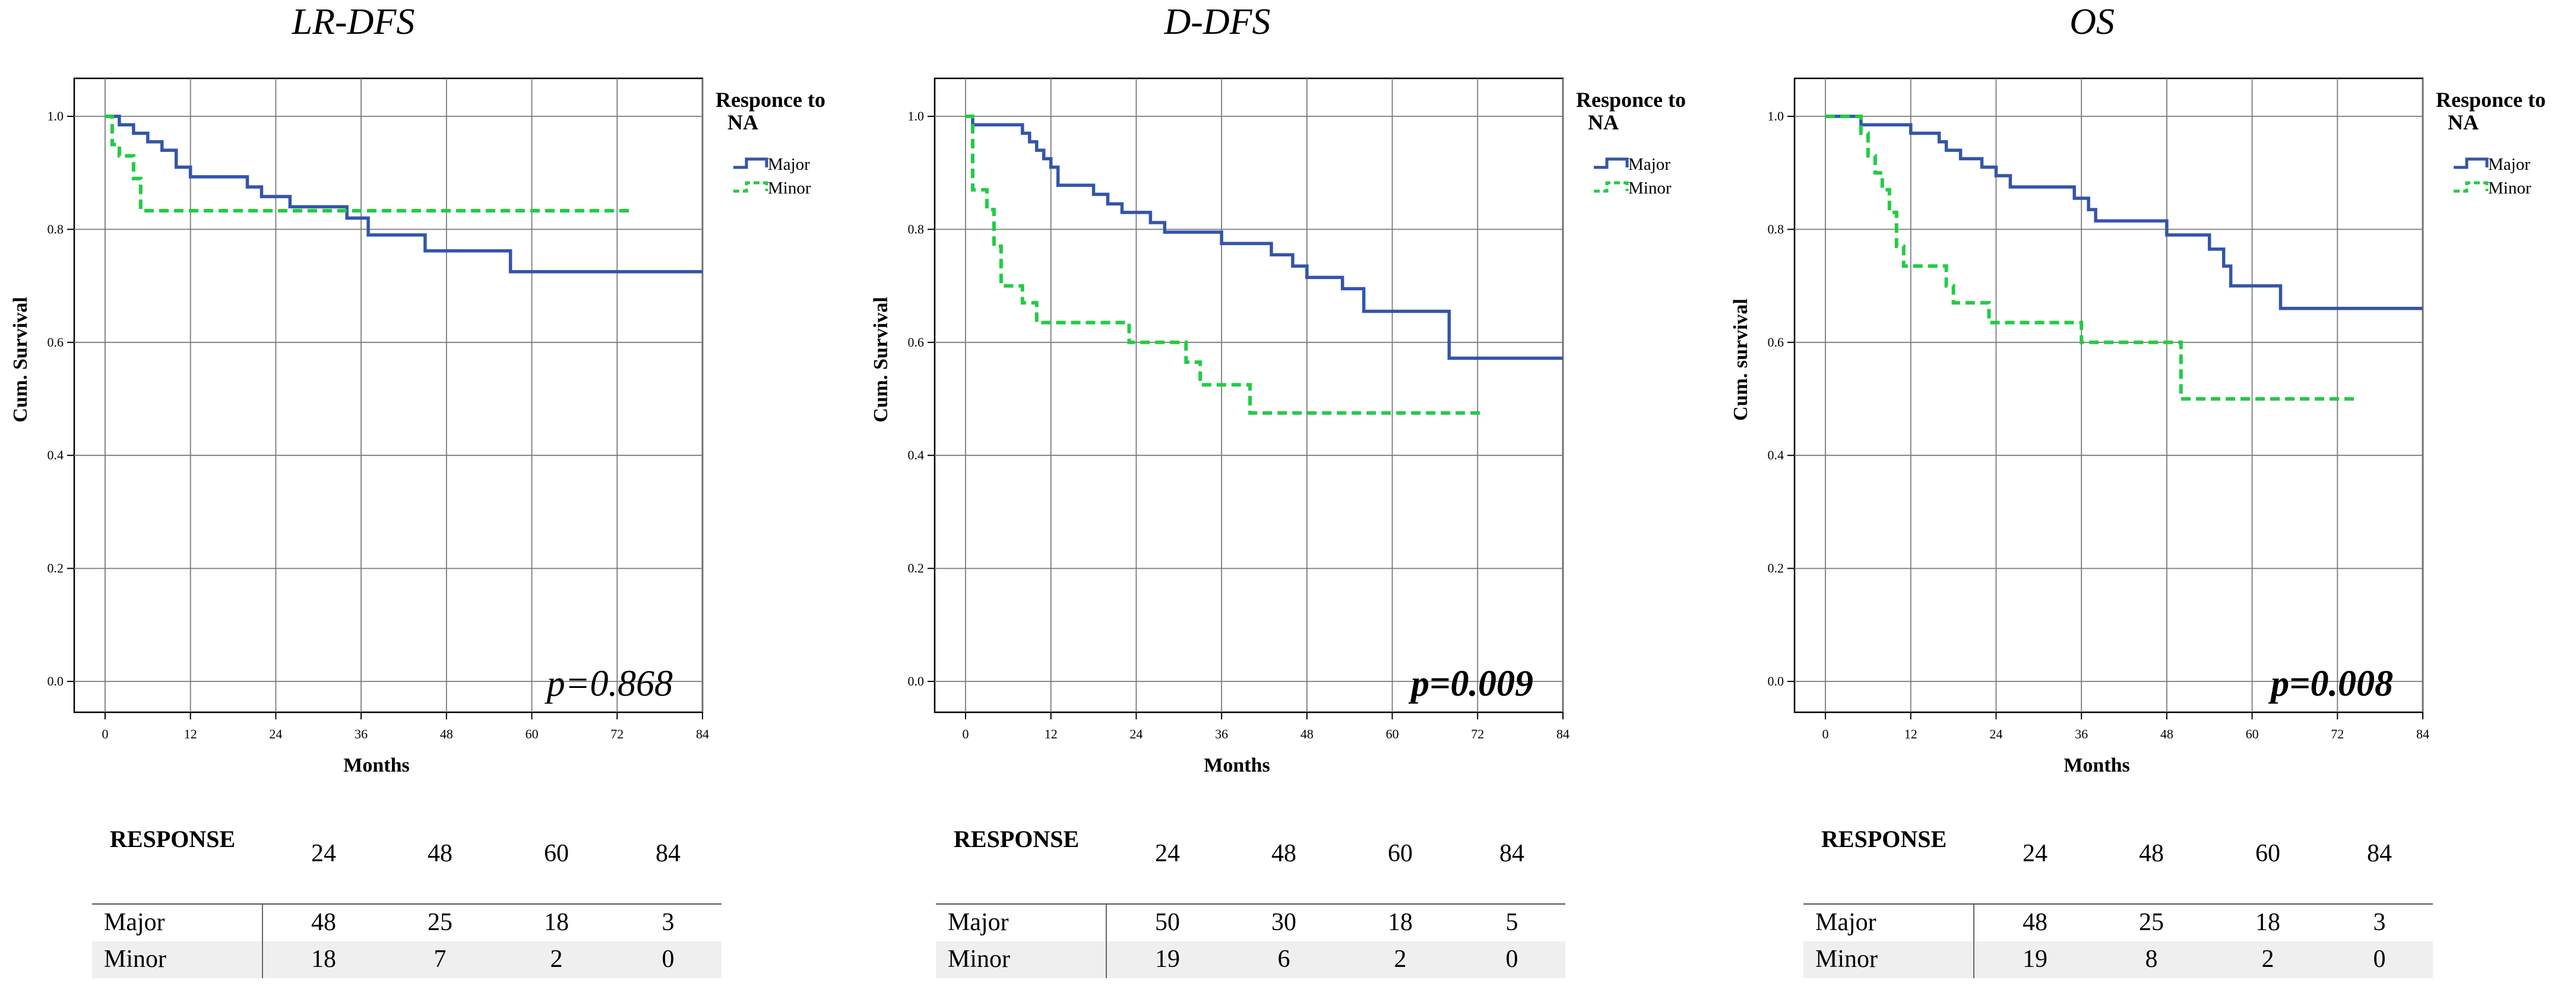  What do you see at coordinates (609, 684) in the screenshot?
I see `p-value: p=0.868` at bounding box center [609, 684].